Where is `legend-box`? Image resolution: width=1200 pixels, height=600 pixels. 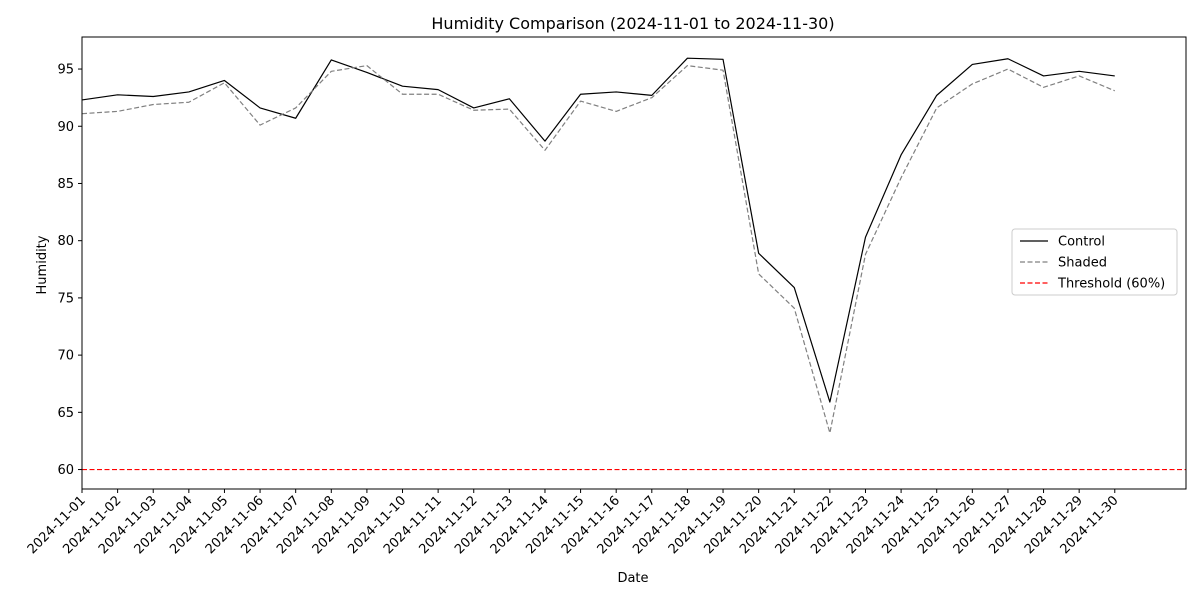 legend-box is located at coordinates (1094, 262).